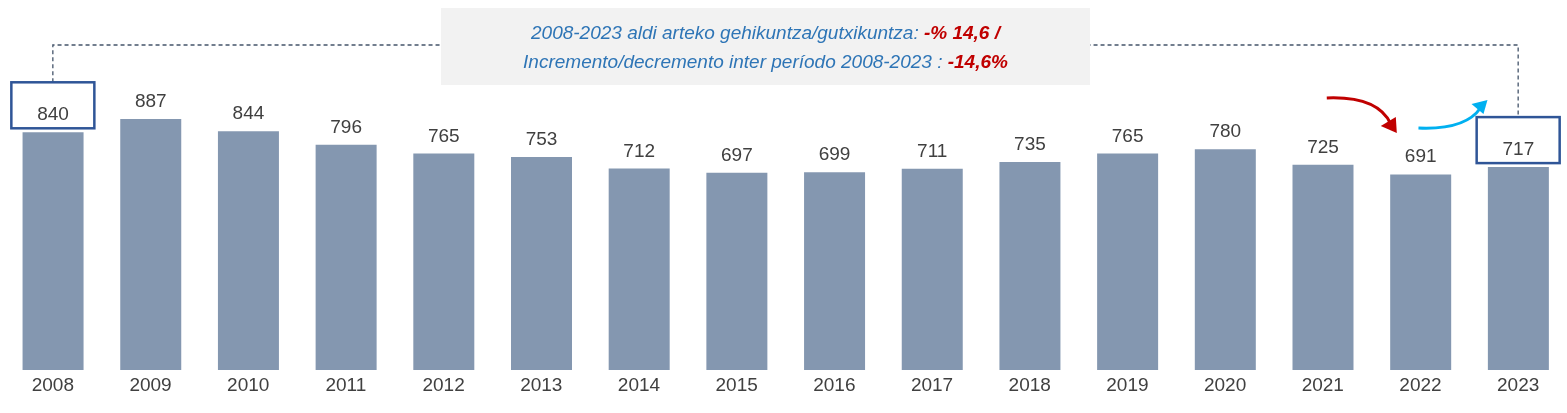 The image size is (1567, 413). Describe the element at coordinates (1030, 144) in the screenshot. I see `data-label: 735` at that location.